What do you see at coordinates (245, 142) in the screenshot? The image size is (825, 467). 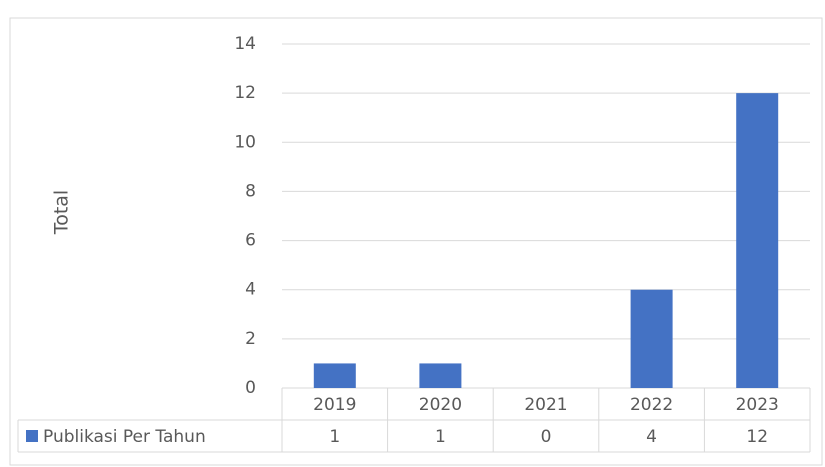 I see `y-tick-label: 10` at bounding box center [245, 142].